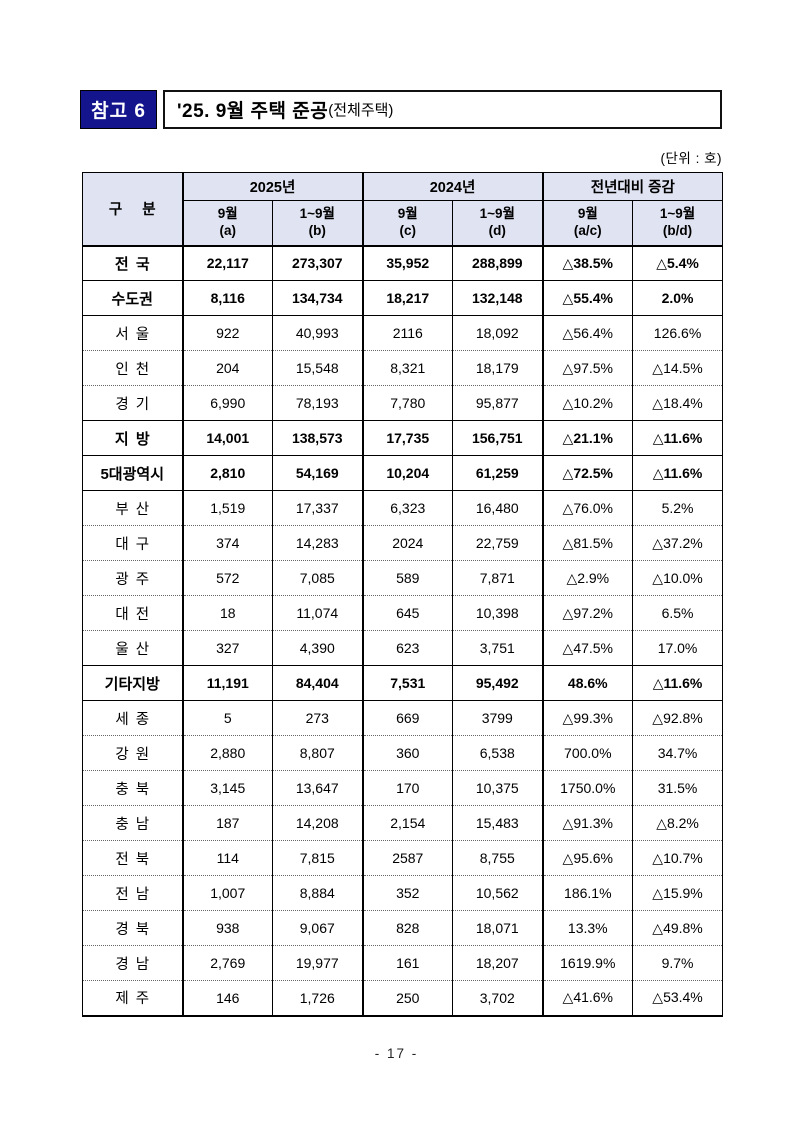 This screenshot has width=793, height=1121. I want to click on table-cell: 14,283, so click(317, 543).